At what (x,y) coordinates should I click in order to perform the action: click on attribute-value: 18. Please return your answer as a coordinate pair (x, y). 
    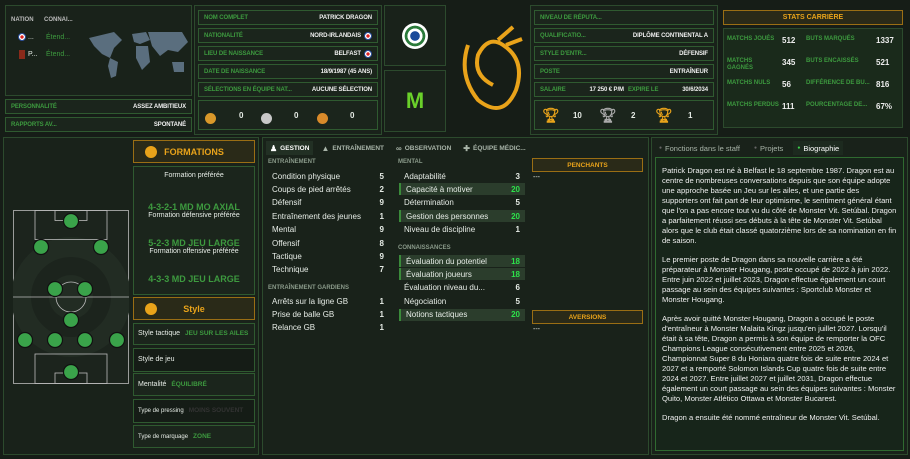
    Looking at the image, I should click on (515, 261).